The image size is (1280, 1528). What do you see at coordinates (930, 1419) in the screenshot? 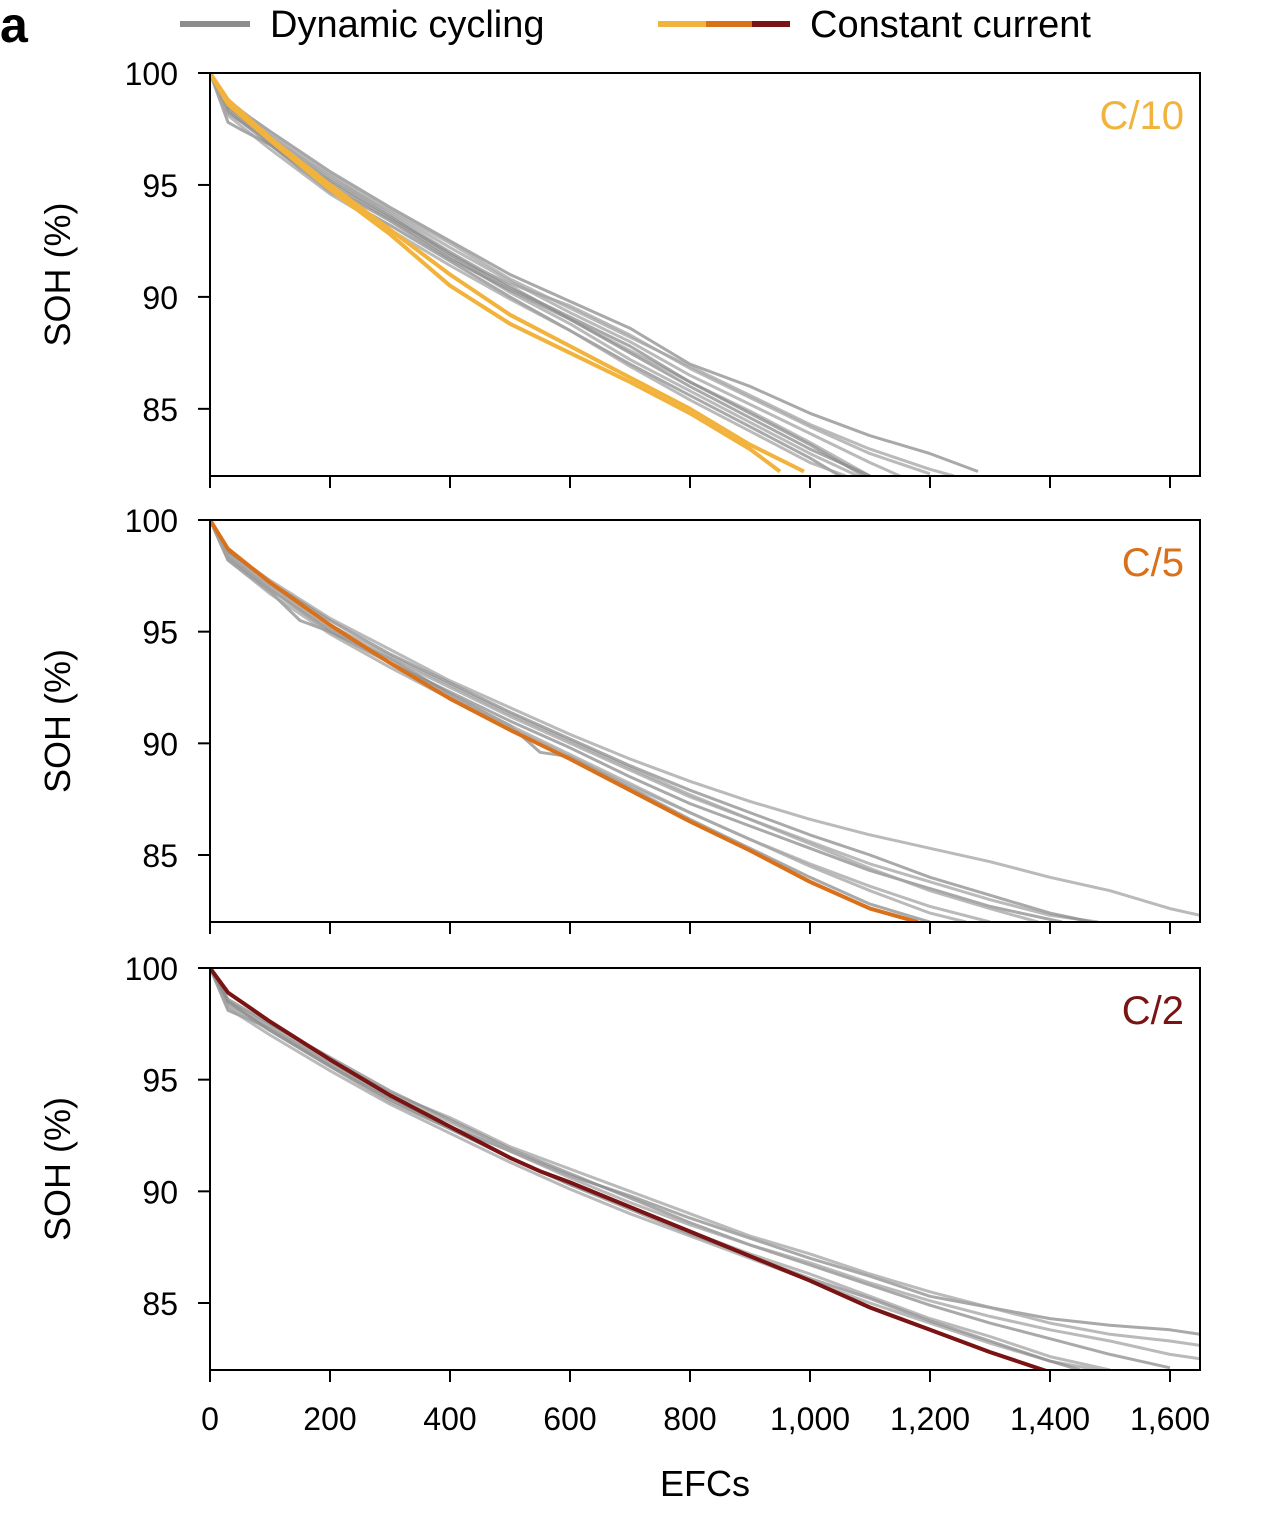
I see `x-tick-label: 1,200` at bounding box center [930, 1419].